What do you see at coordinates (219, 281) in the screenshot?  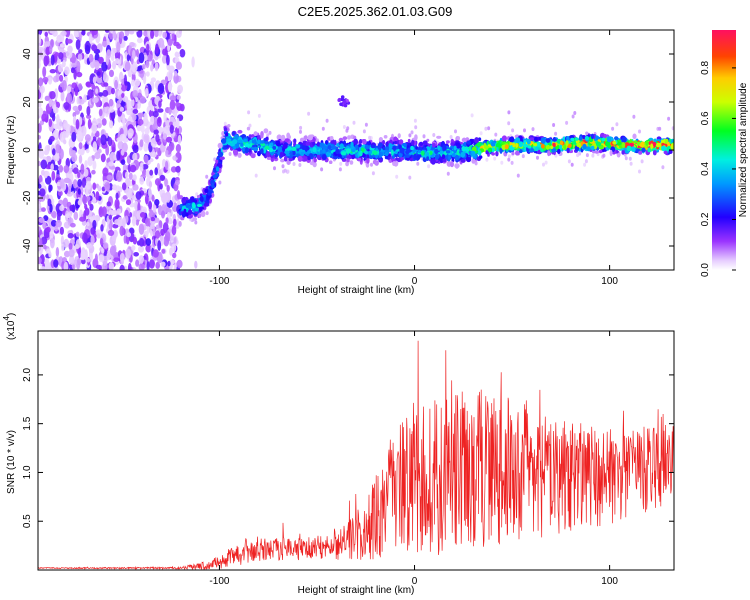 I see `spectrogram-x-tick-label: -100` at bounding box center [219, 281].